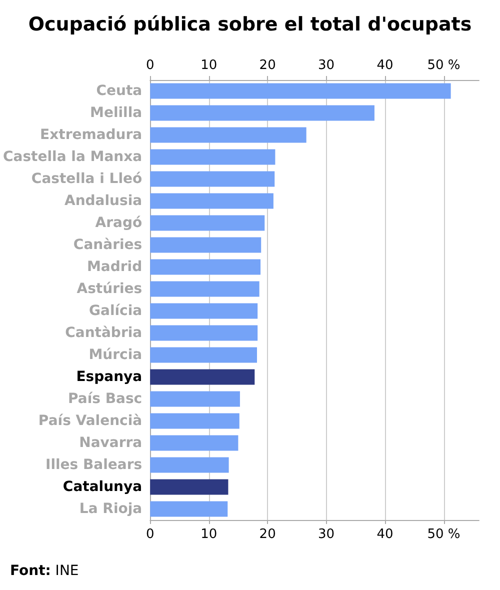  I want to click on y-tick-label: La Rioja, so click(110, 509).